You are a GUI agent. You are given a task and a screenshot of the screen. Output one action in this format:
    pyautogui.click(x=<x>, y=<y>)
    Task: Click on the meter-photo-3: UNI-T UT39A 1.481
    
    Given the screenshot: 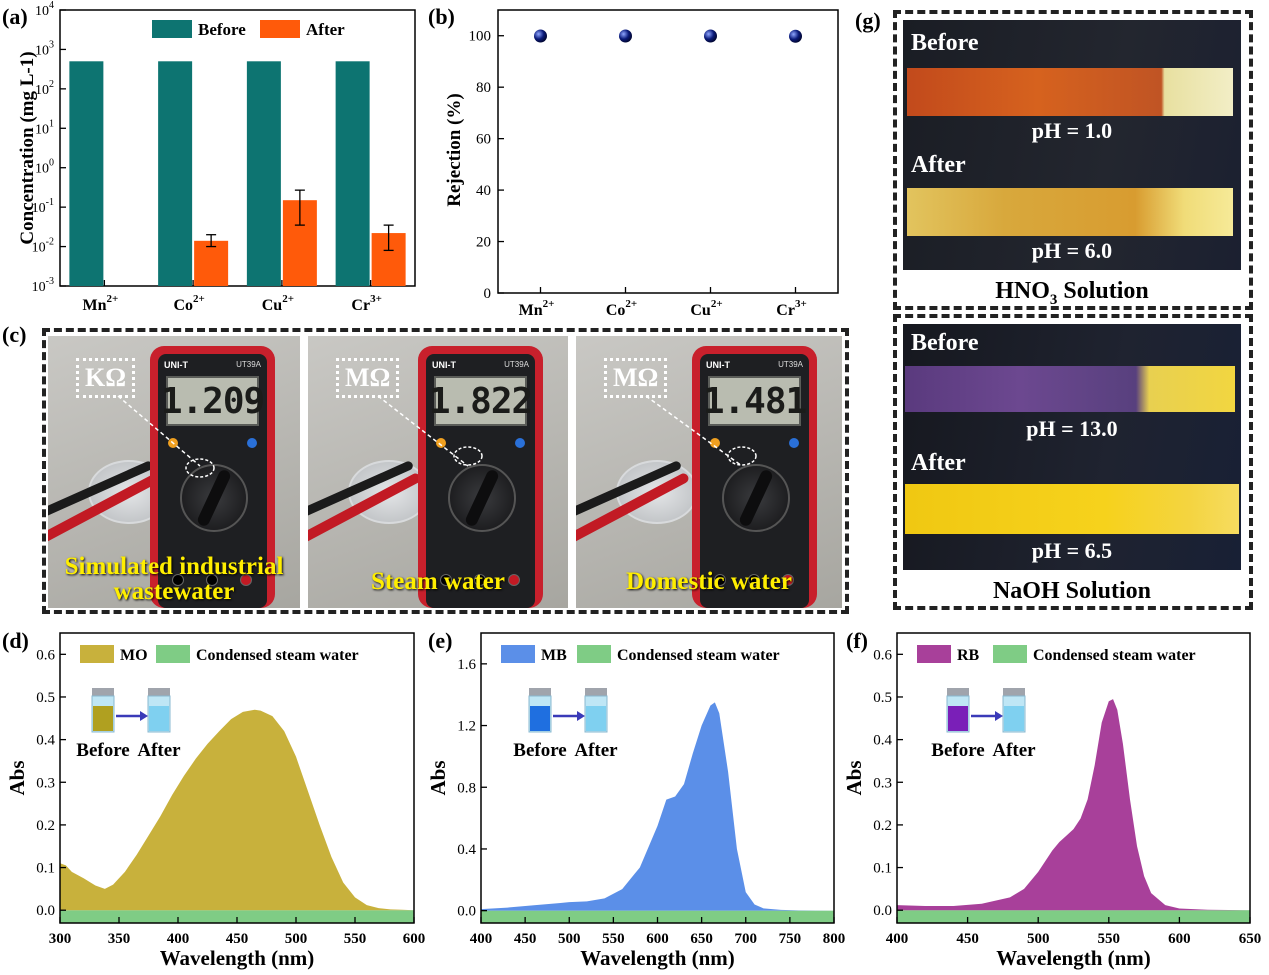 What is the action you would take?
    pyautogui.click(x=709, y=472)
    